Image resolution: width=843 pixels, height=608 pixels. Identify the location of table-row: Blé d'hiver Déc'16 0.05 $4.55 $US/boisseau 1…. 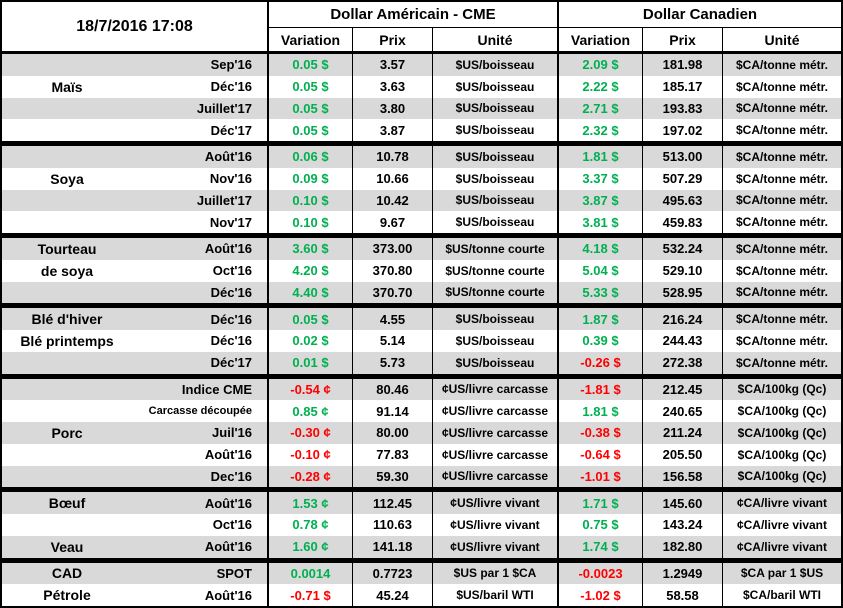
(421, 319).